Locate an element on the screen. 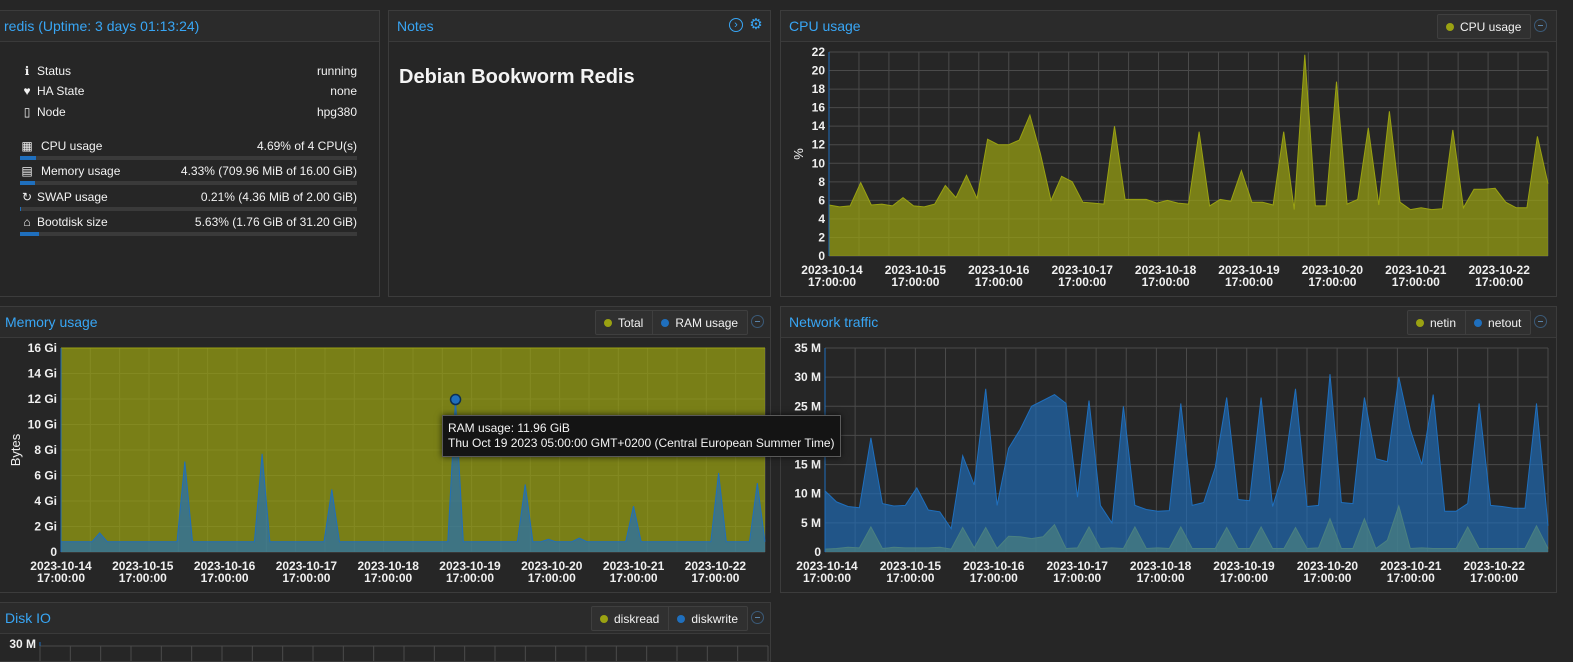 The height and width of the screenshot is (662, 1573). series-line-cpu-usage is located at coordinates (1188, 132).